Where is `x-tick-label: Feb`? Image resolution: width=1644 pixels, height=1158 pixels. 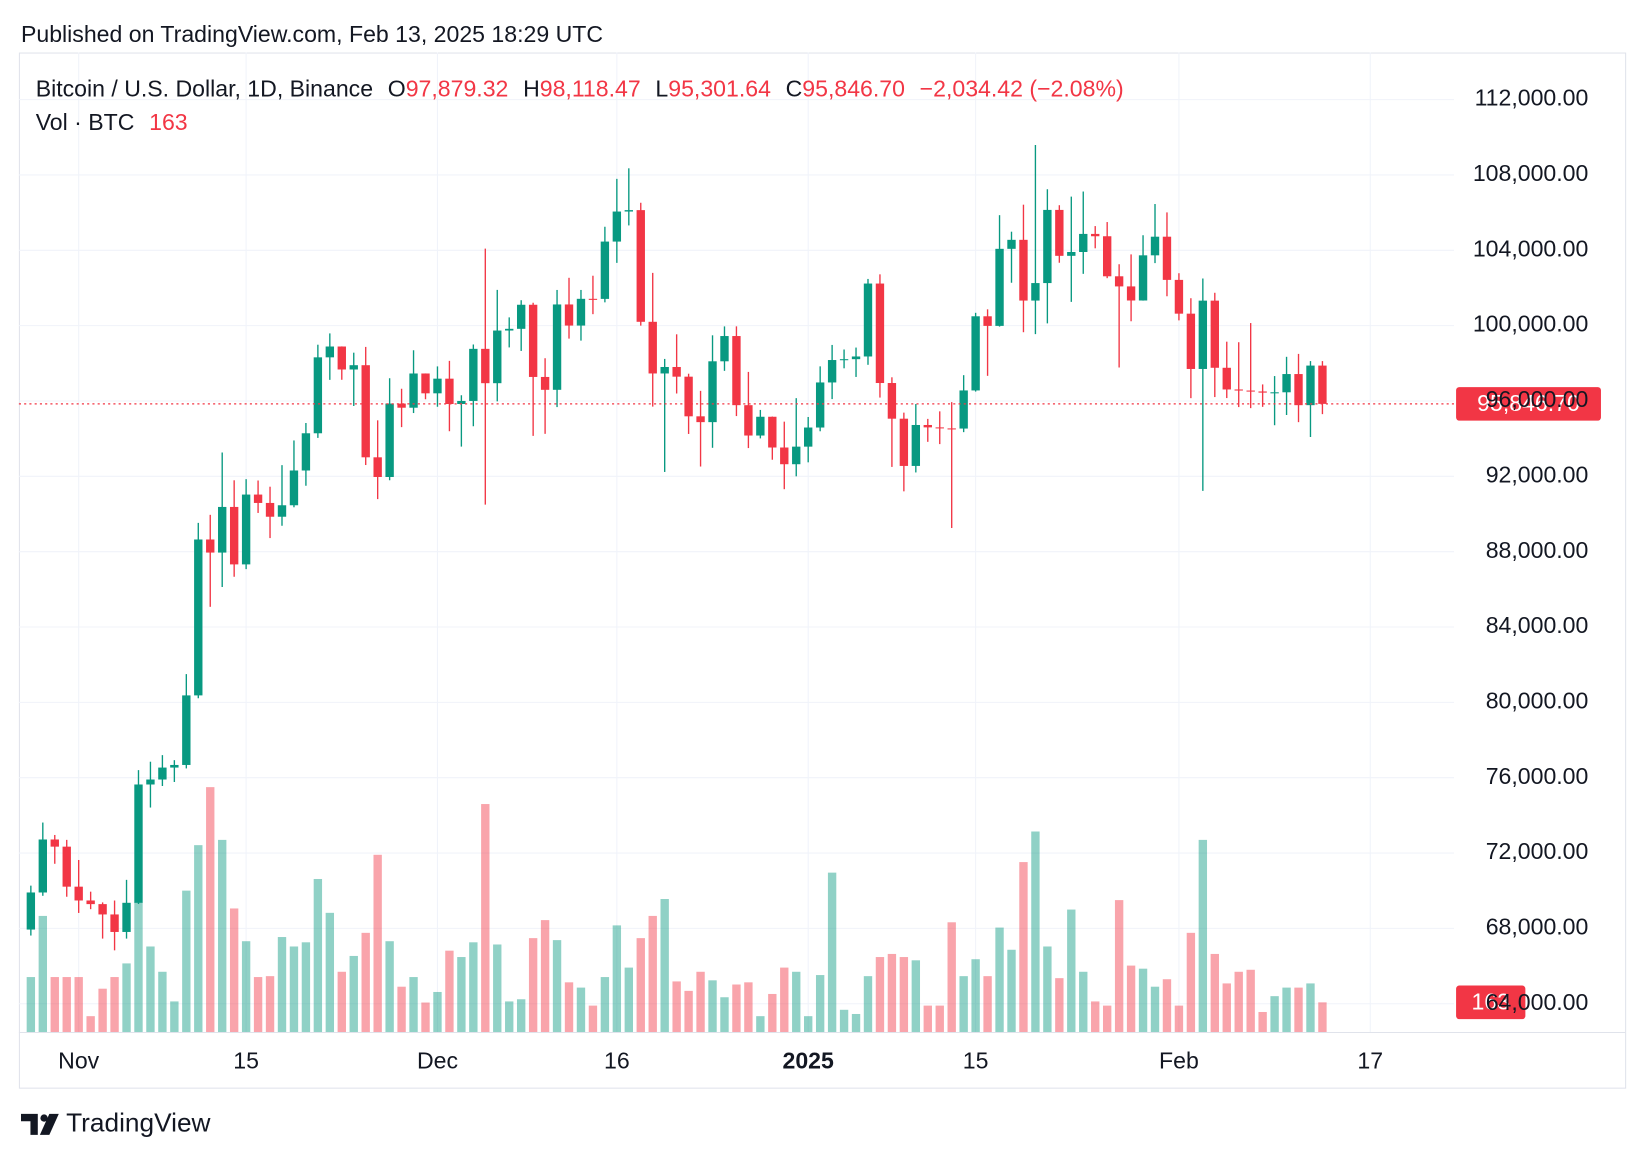
x-tick-label: Feb is located at coordinates (1179, 1061).